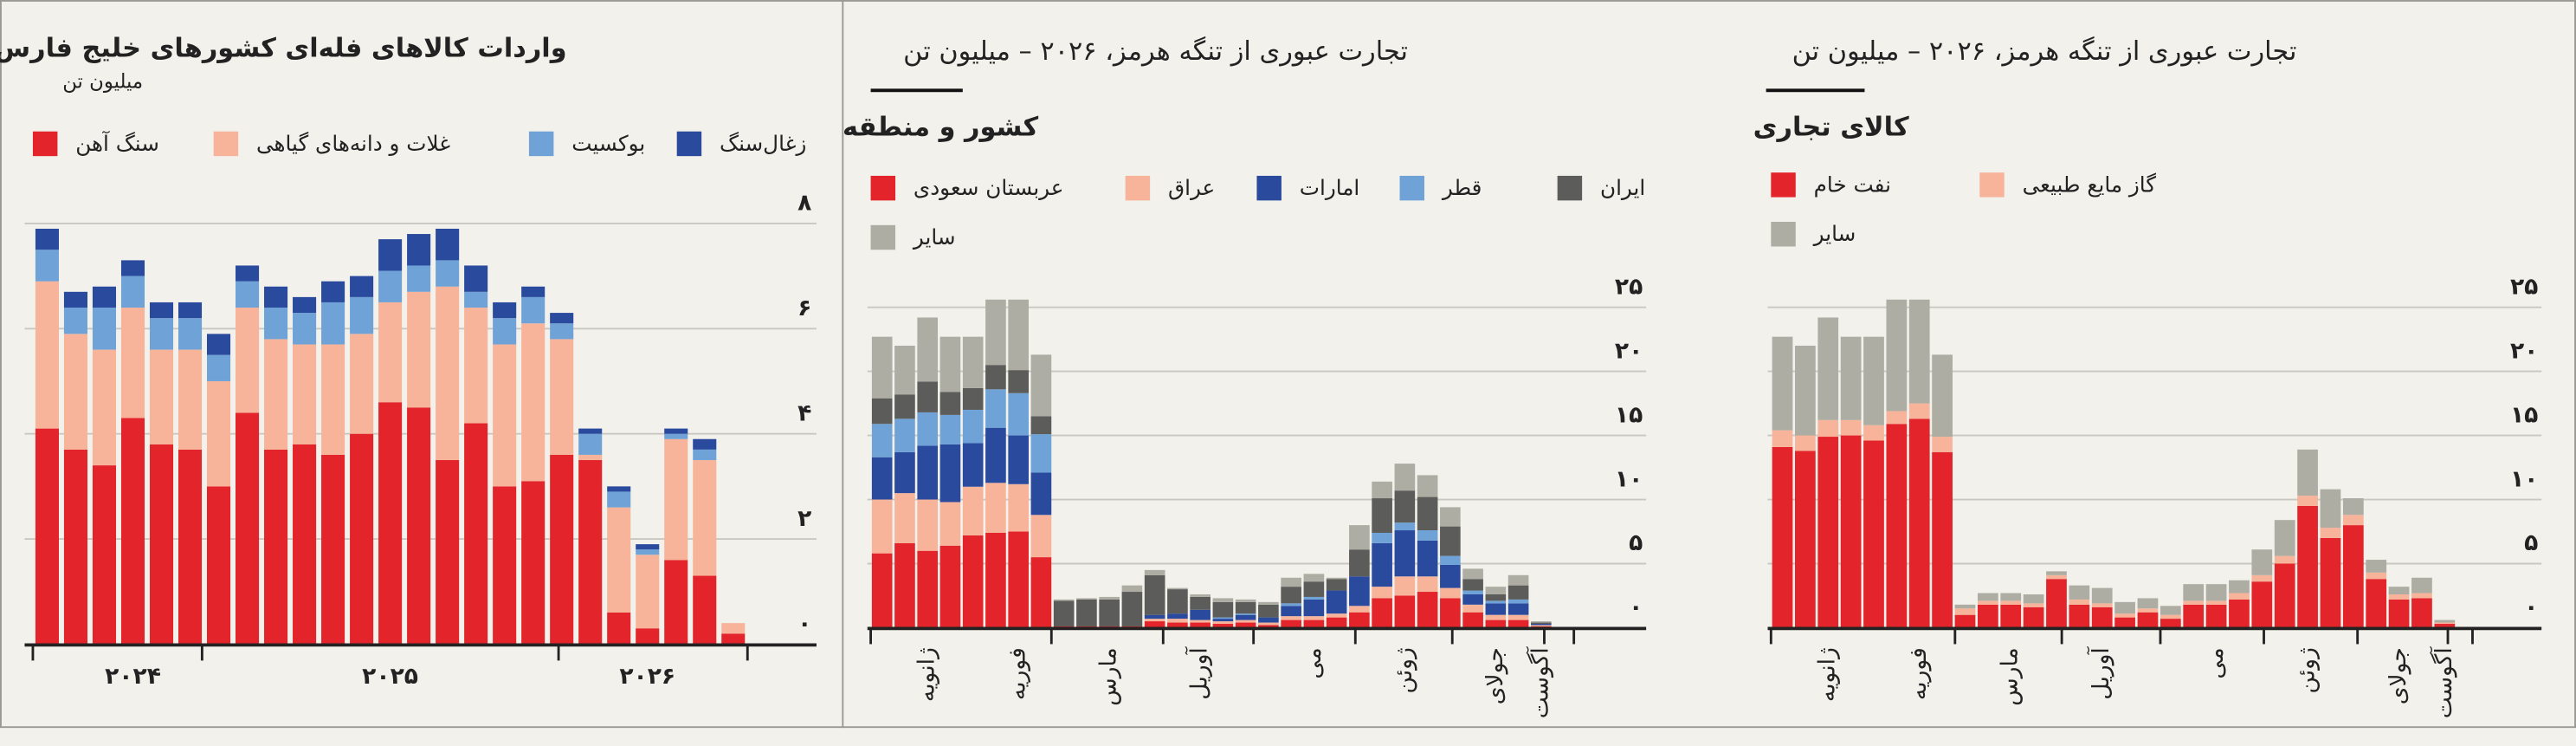 The width and height of the screenshot is (2576, 746). What do you see at coordinates (2524, 350) in the screenshot?
I see `y-tick-label: ۲۰` at bounding box center [2524, 350].